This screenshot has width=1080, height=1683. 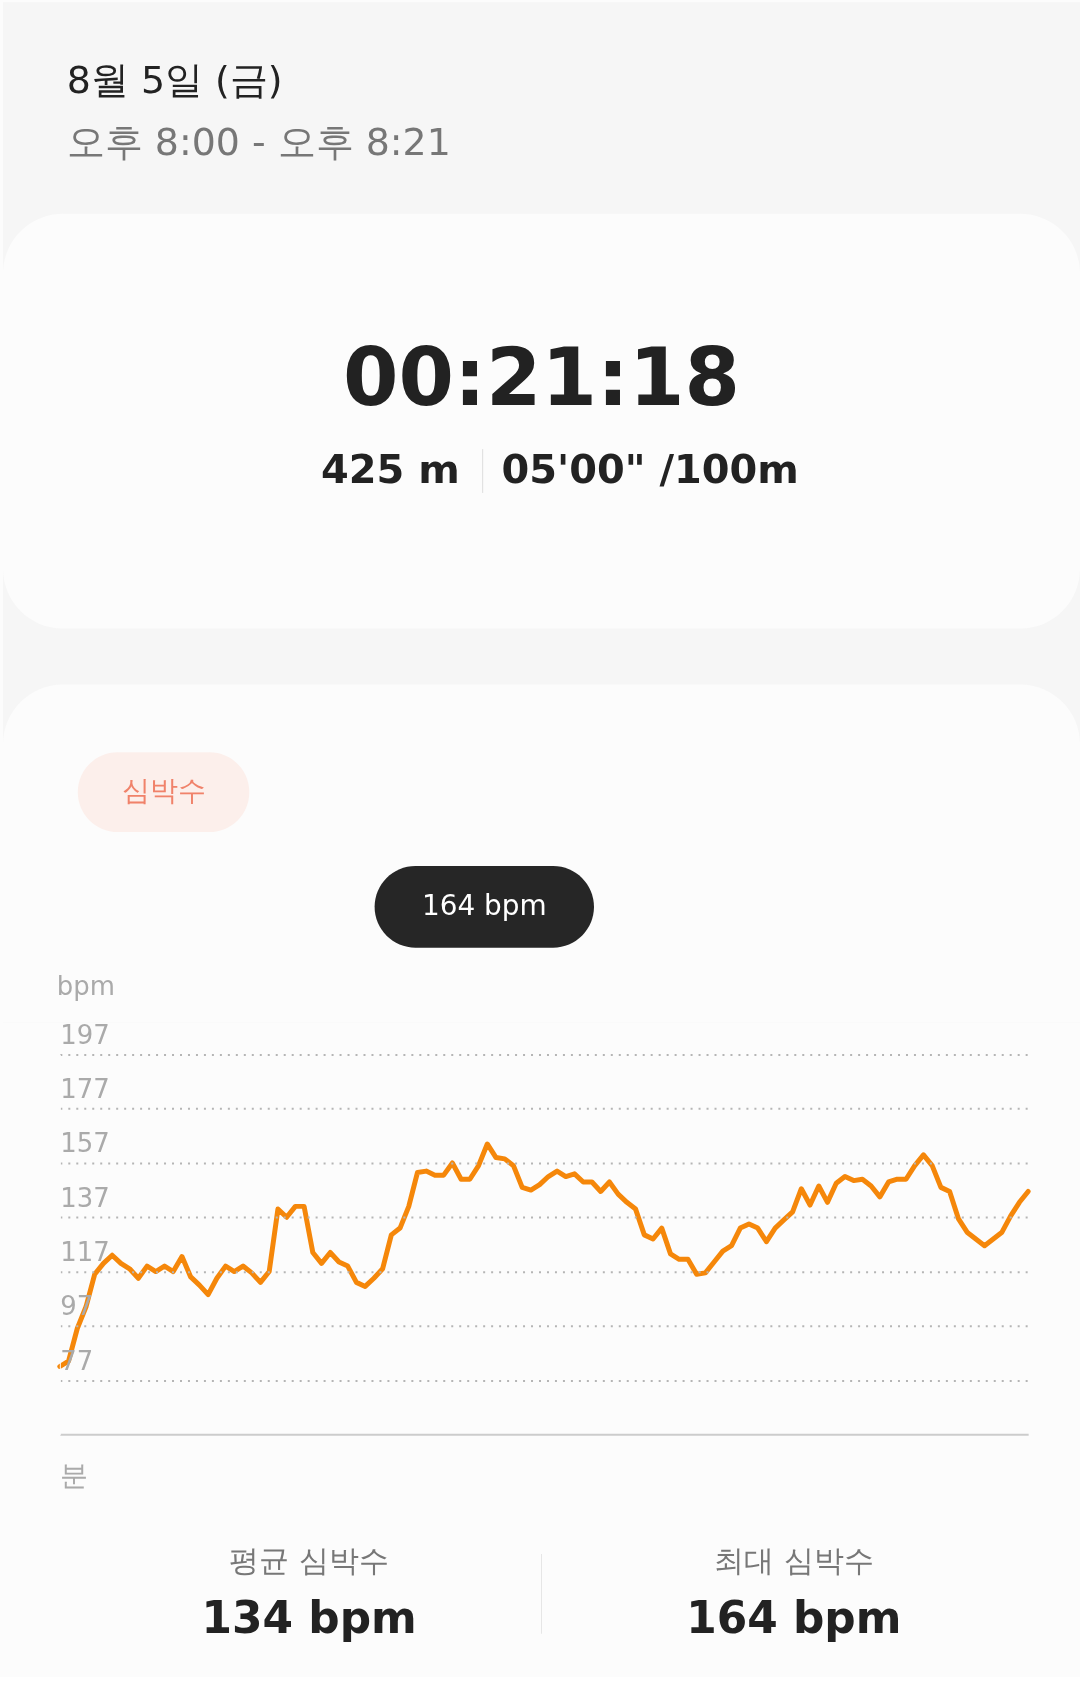 I want to click on y-tick-label: 157, so click(x=85, y=1143).